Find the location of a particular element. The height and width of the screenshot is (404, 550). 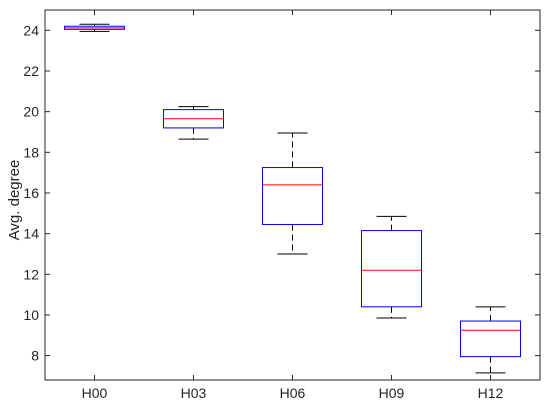

box-group-h00 is located at coordinates (94, 27).